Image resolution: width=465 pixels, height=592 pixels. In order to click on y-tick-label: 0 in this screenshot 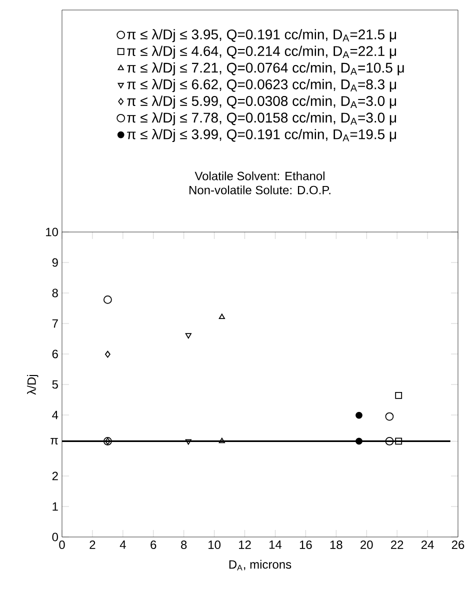, I will do `click(55, 537)`.